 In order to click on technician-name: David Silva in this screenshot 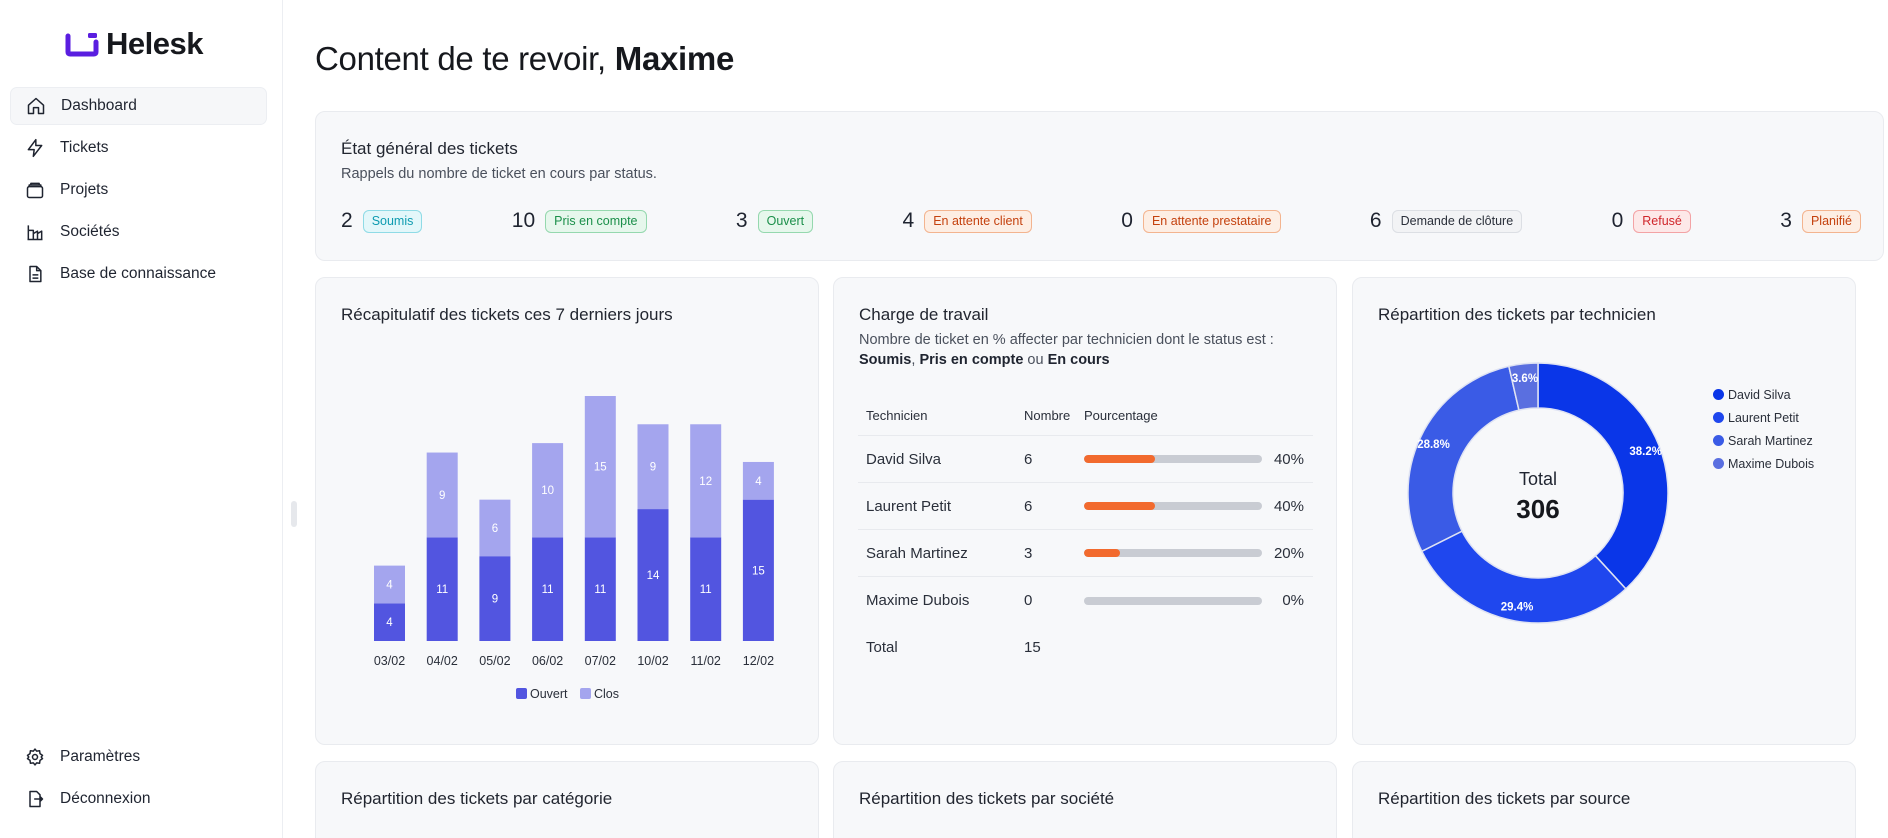, I will do `click(904, 459)`.